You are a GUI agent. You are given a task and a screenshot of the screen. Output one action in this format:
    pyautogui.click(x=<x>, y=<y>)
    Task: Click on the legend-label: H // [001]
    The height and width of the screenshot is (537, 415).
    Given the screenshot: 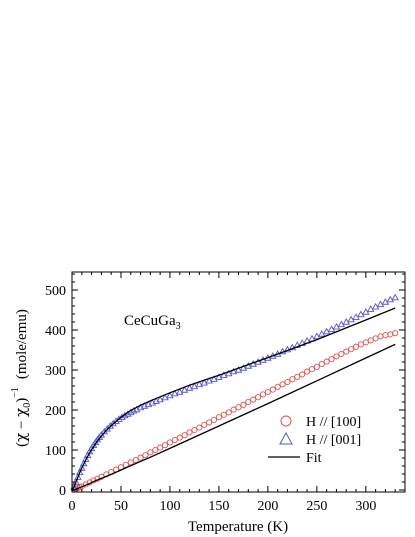 What is the action you would take?
    pyautogui.click(x=333, y=440)
    